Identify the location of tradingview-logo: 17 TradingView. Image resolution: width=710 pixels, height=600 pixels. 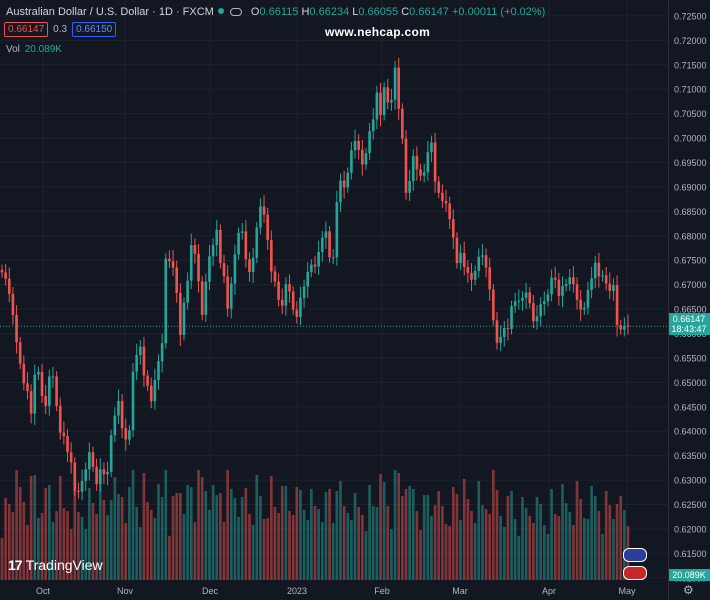
(55, 565).